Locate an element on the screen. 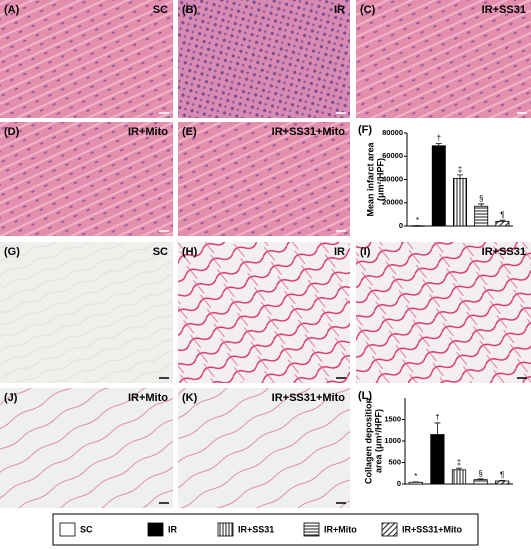 This screenshot has width=531, height=550. y-tick-label: 500 is located at coordinates (394, 461).